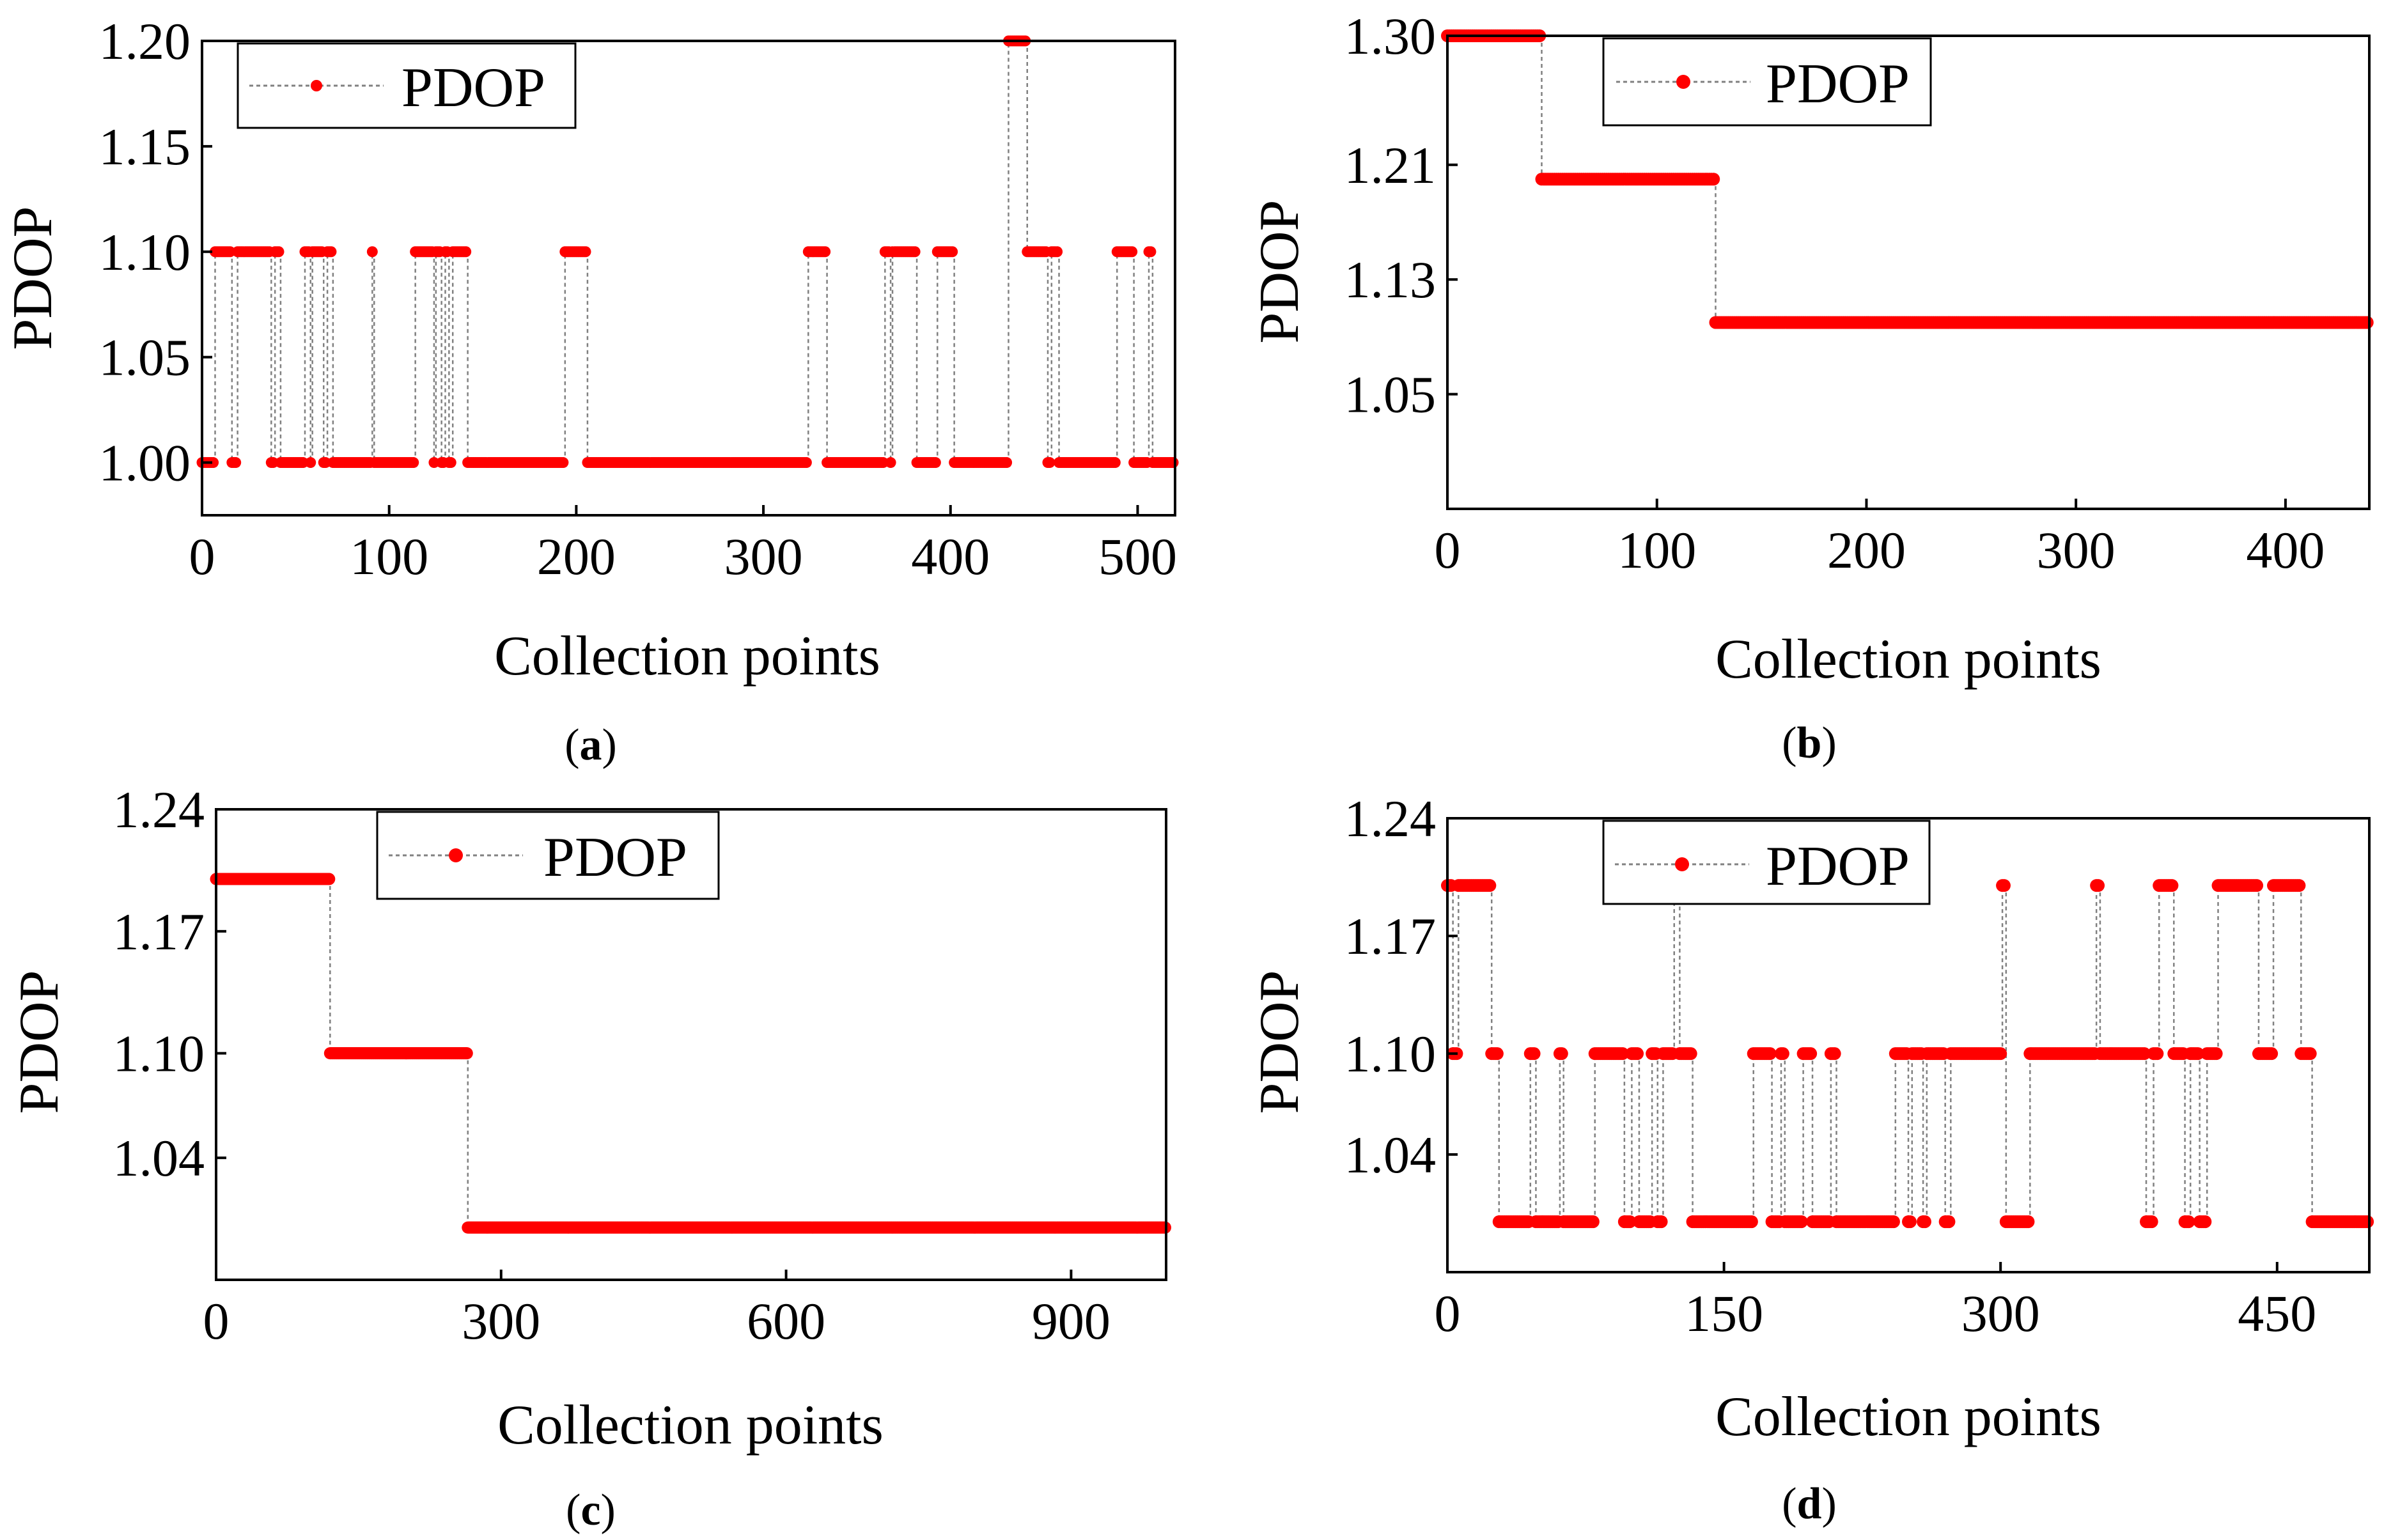 This screenshot has width=2384, height=1540. What do you see at coordinates (1831, 1065) in the screenshot?
I see `ticks-d: 0 150 300 450 1.04 1.10 1.17 1.24` at bounding box center [1831, 1065].